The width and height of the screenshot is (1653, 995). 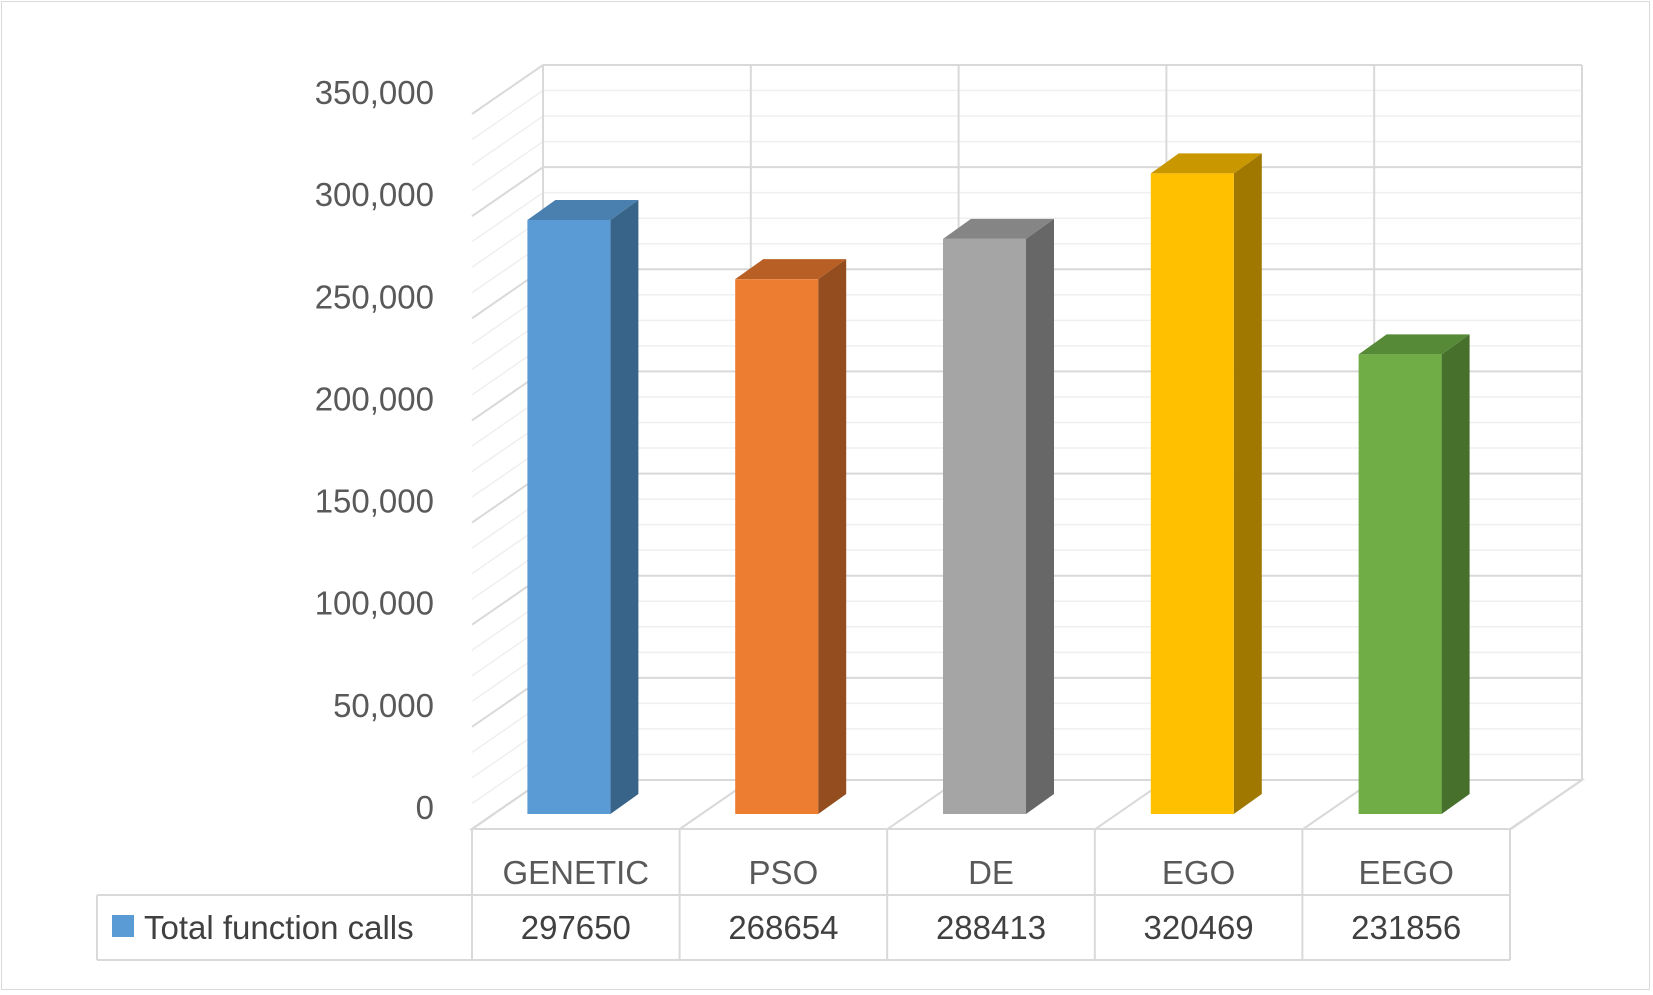 I want to click on bar-side-ego, so click(x=1247, y=483).